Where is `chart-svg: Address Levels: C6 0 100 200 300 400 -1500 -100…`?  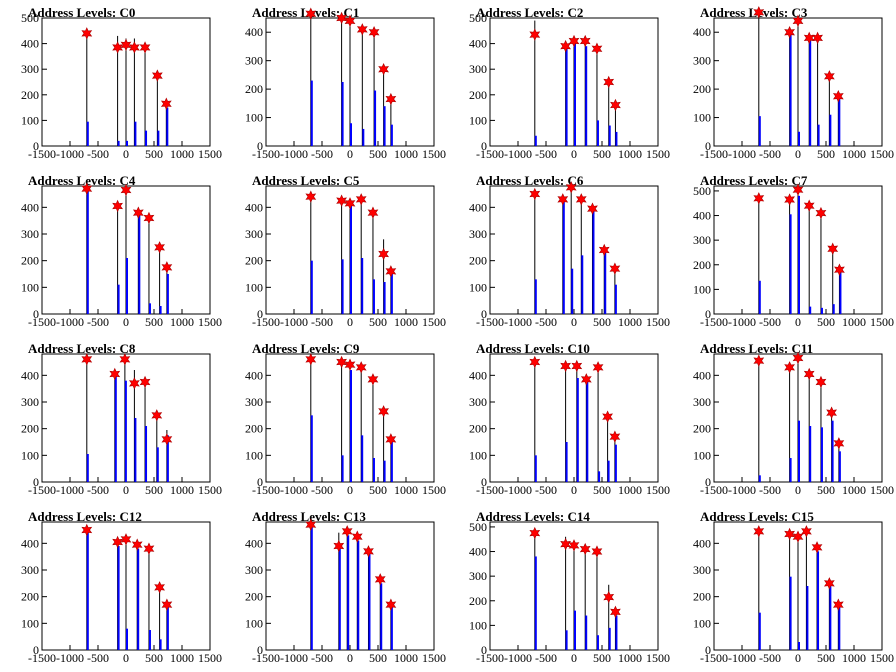 chart-svg: Address Levels: C6 0 100 200 300 400 -1500 -100… is located at coordinates (569, 251).